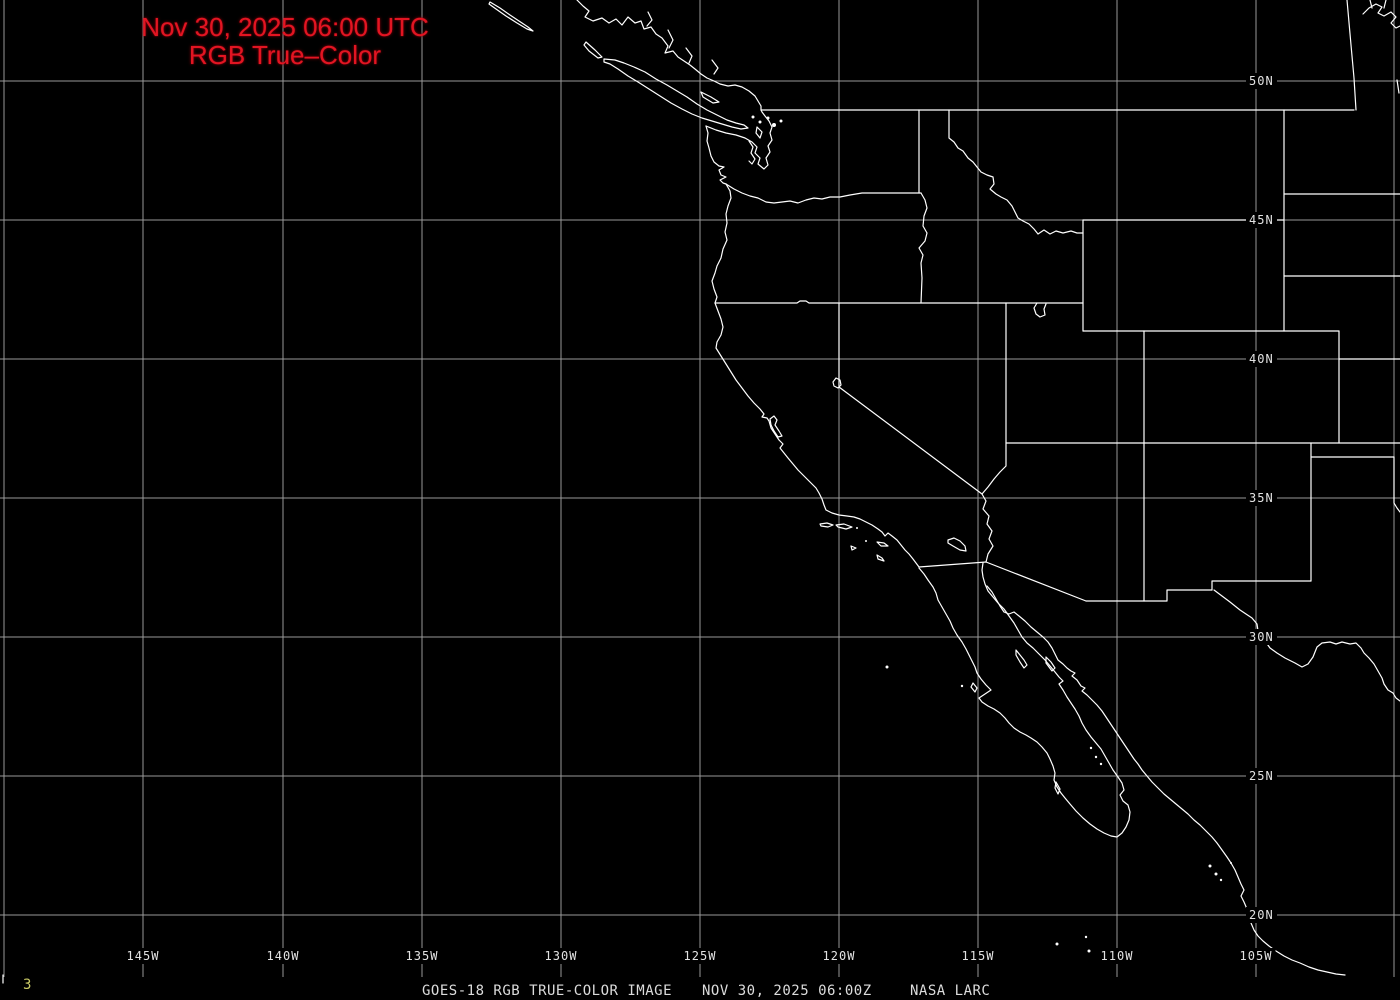 The image size is (1400, 1000). Describe the element at coordinates (285, 55) in the screenshot. I see `product-name-line: RGB True–Color` at that location.